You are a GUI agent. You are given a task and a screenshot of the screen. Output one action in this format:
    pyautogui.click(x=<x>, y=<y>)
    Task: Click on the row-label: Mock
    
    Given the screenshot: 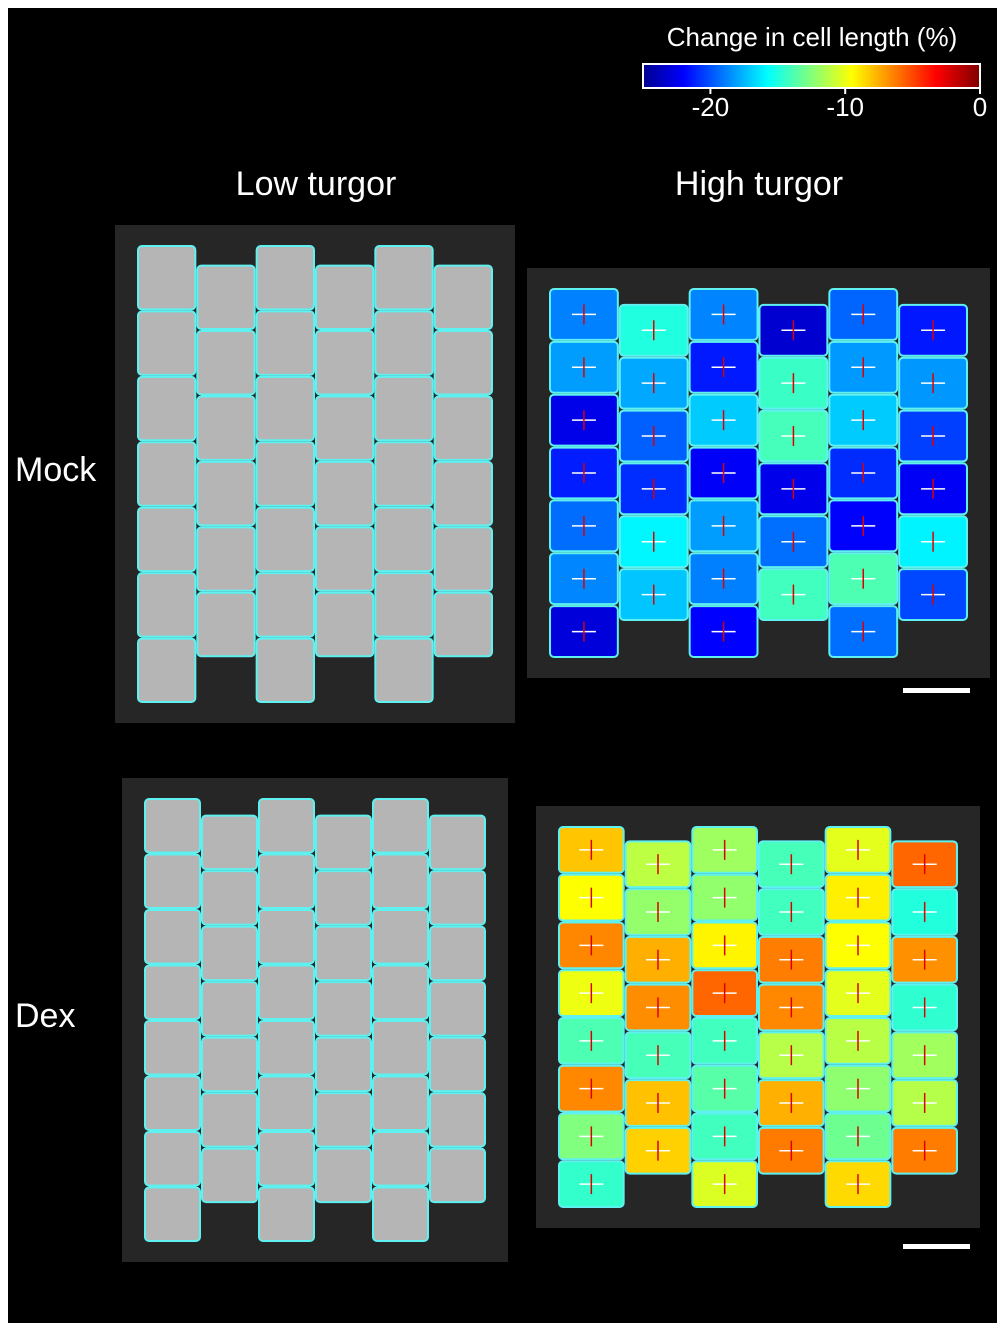 What is the action you would take?
    pyautogui.click(x=56, y=470)
    